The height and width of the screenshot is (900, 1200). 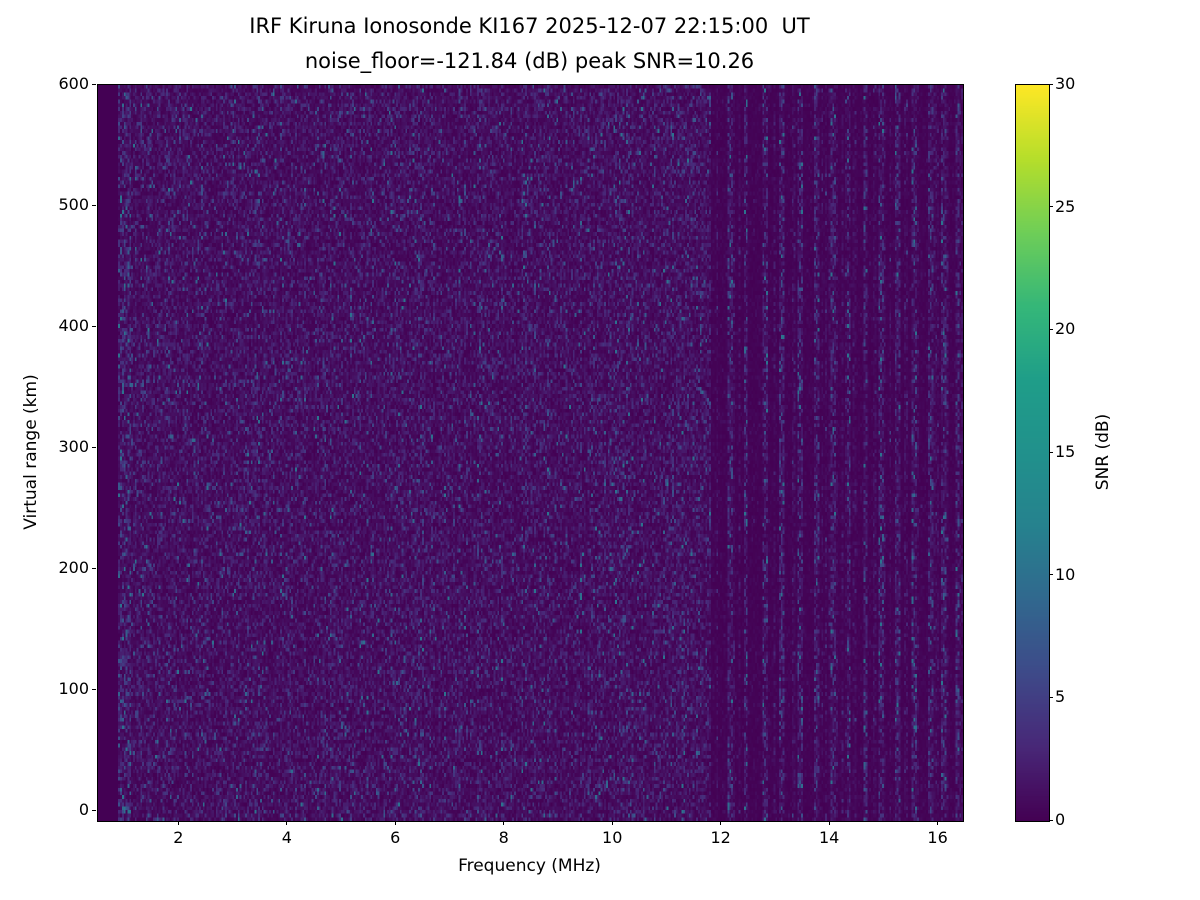 What do you see at coordinates (1065, 451) in the screenshot?
I see `colorbar-tick-label: 15` at bounding box center [1065, 451].